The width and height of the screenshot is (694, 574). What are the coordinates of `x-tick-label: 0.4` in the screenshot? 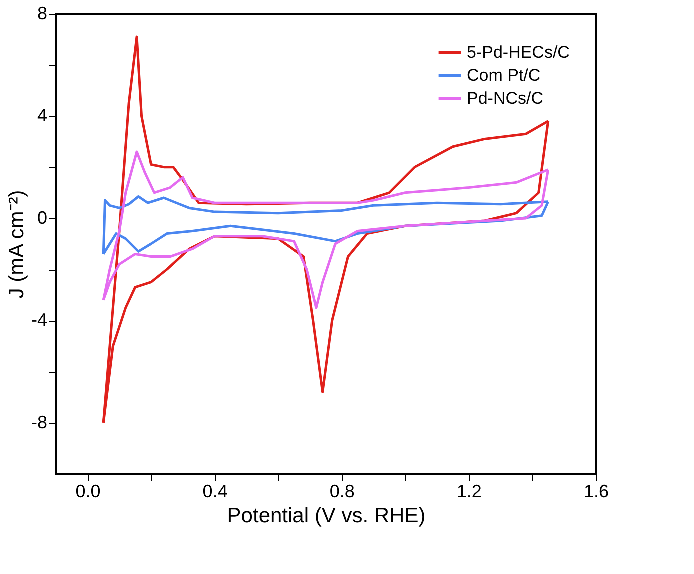 It's located at (215, 492).